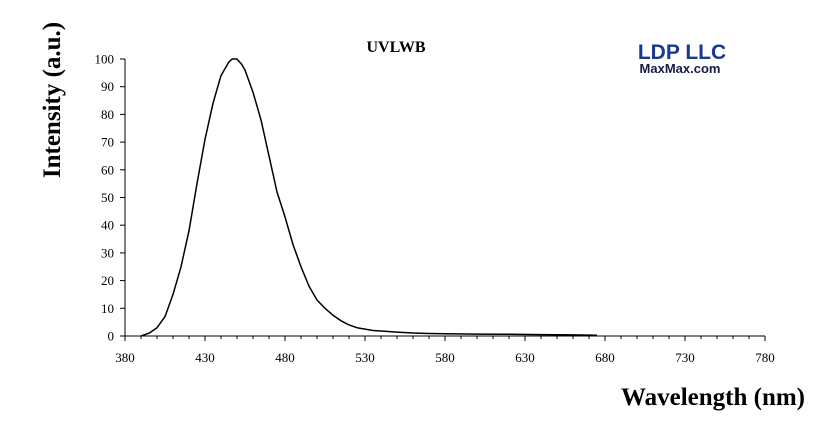  What do you see at coordinates (107, 86) in the screenshot?
I see `y-tick-label: 90` at bounding box center [107, 86].